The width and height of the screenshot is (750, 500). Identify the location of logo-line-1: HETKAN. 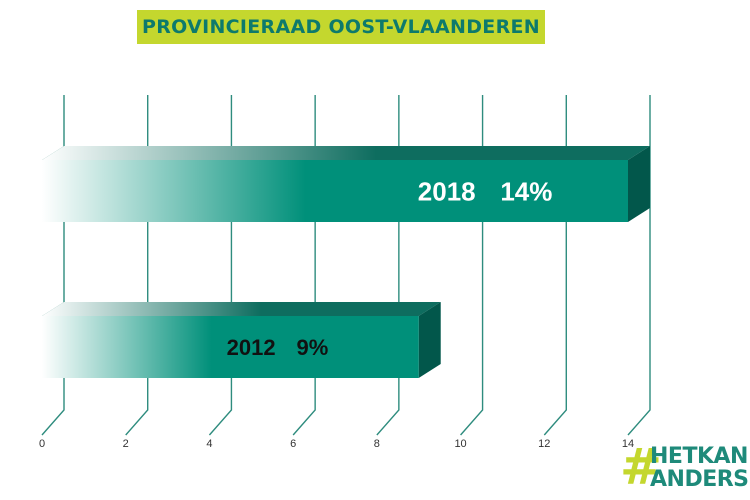
(699, 456).